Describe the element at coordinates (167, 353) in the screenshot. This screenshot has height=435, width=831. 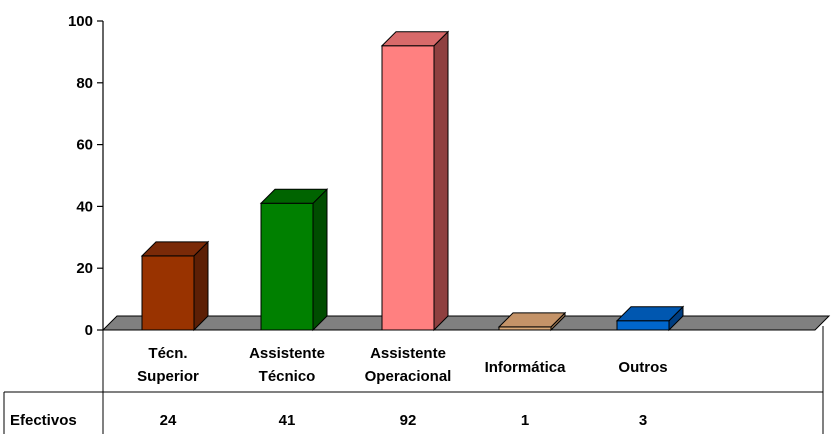
I see `category-label: Técn.` at that location.